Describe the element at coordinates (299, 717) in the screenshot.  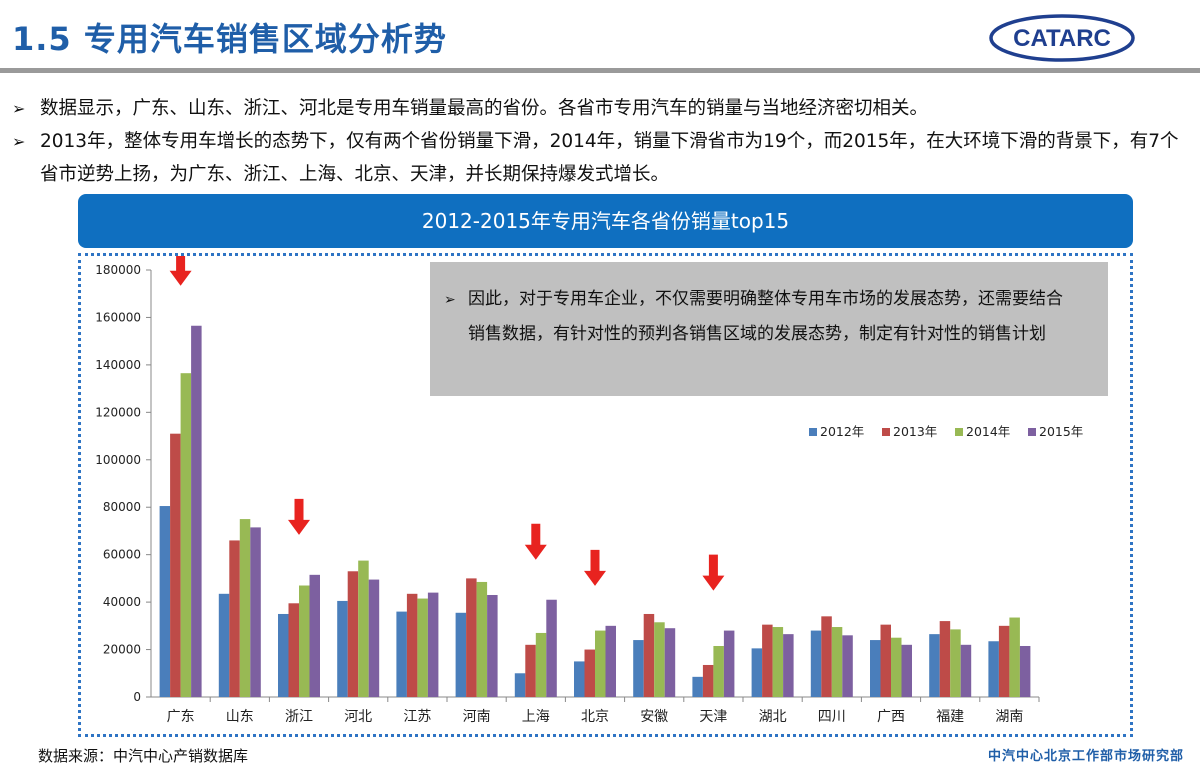
I see `x-tick-label: 浙江` at that location.